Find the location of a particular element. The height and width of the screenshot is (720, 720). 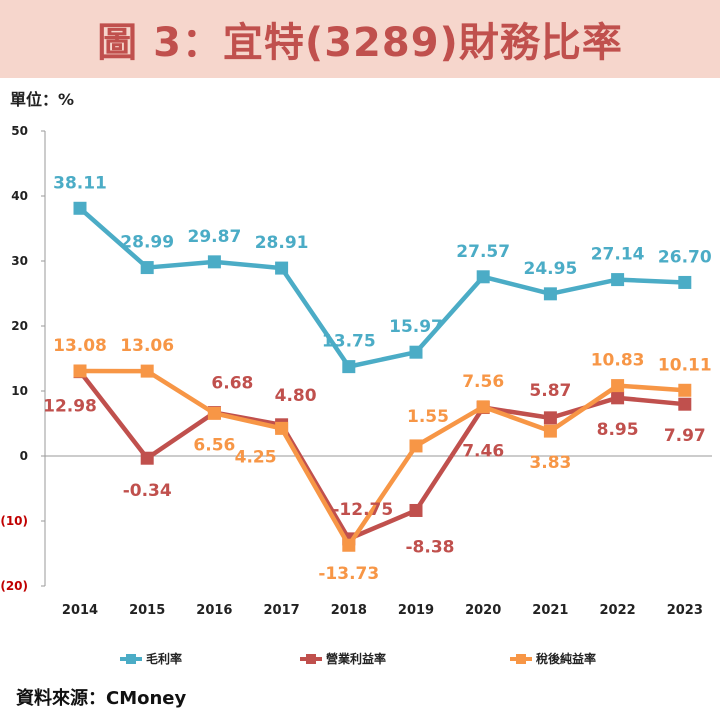

data-label-3: 4.25 is located at coordinates (256, 457).